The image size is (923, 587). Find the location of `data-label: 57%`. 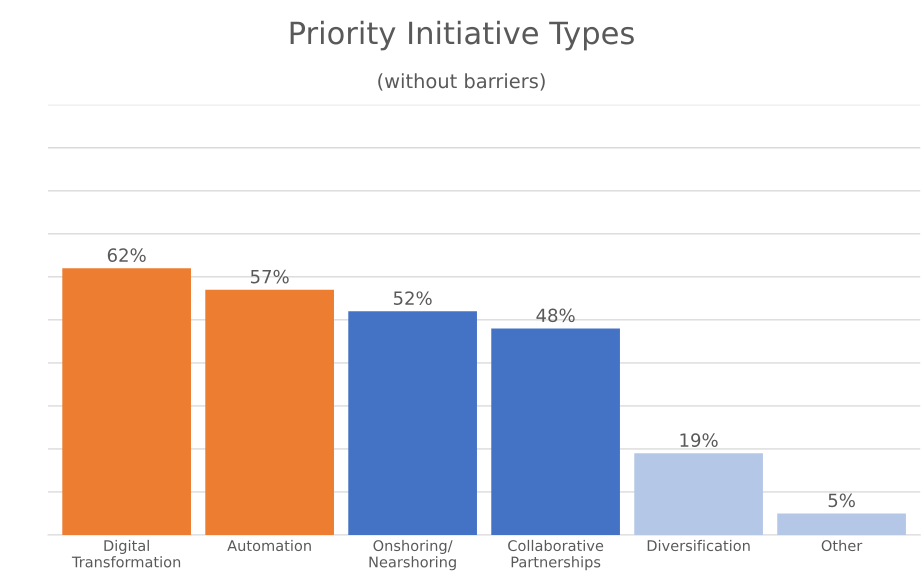

data-label: 57% is located at coordinates (269, 277).